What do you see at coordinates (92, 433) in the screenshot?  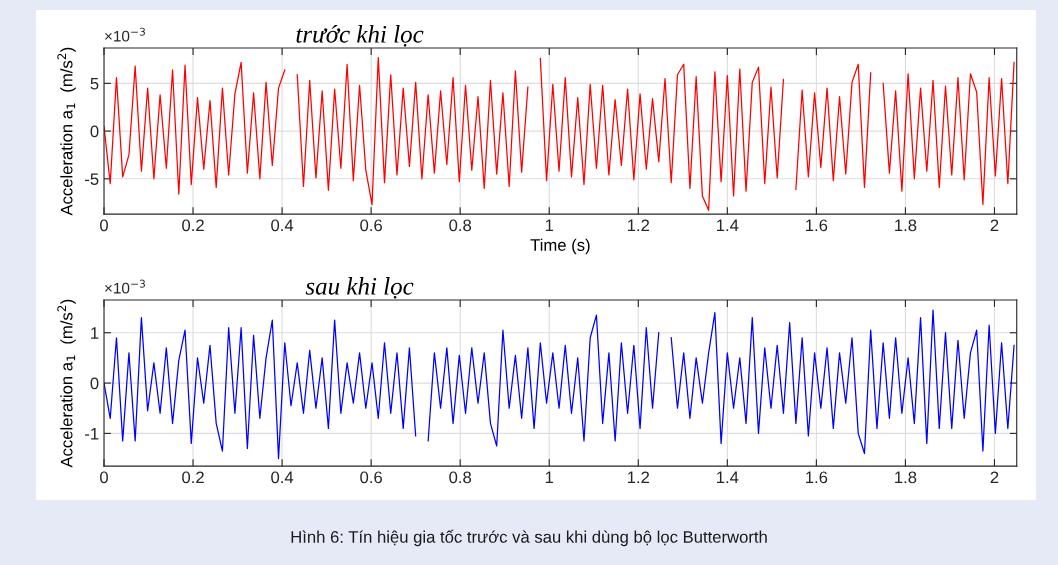 I see `y-tick-label: -1` at bounding box center [92, 433].